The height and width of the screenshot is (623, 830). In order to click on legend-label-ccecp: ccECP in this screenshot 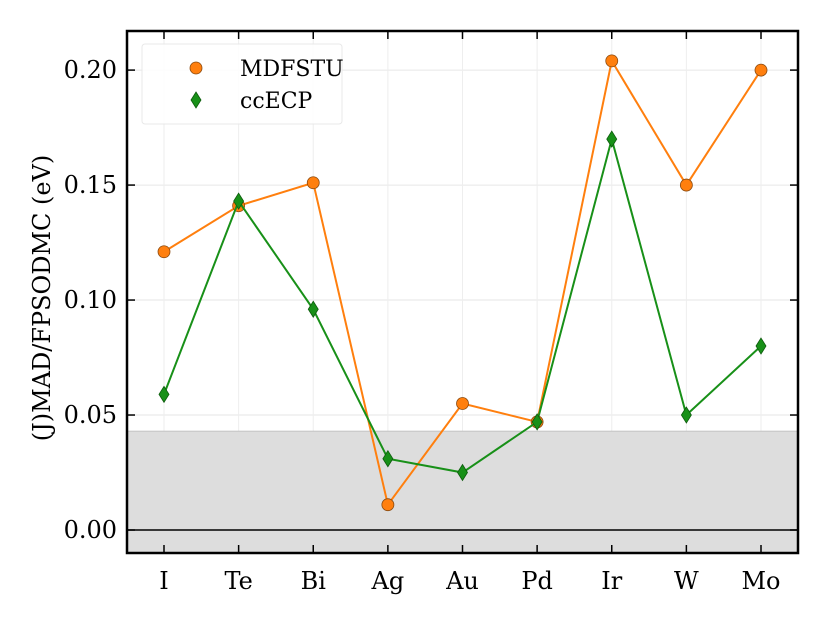, I will do `click(276, 101)`.